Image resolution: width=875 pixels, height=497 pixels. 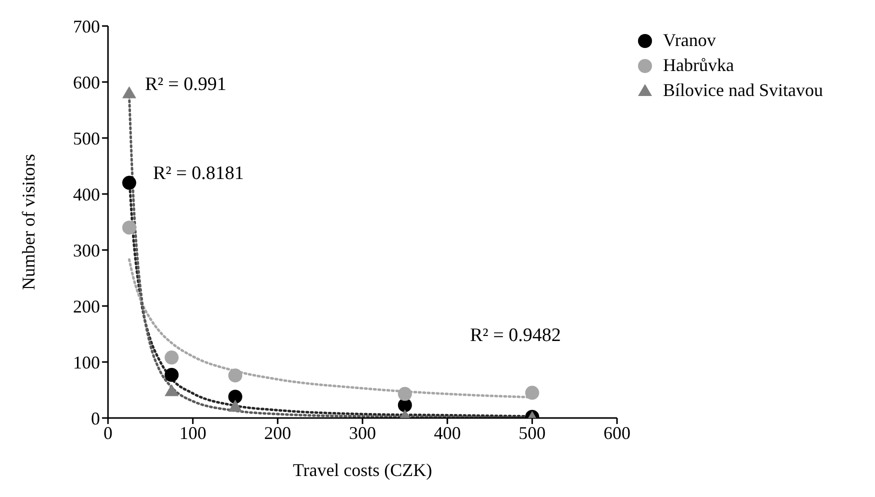 What do you see at coordinates (192, 432) in the screenshot?
I see `x-tick-label: 100` at bounding box center [192, 432].